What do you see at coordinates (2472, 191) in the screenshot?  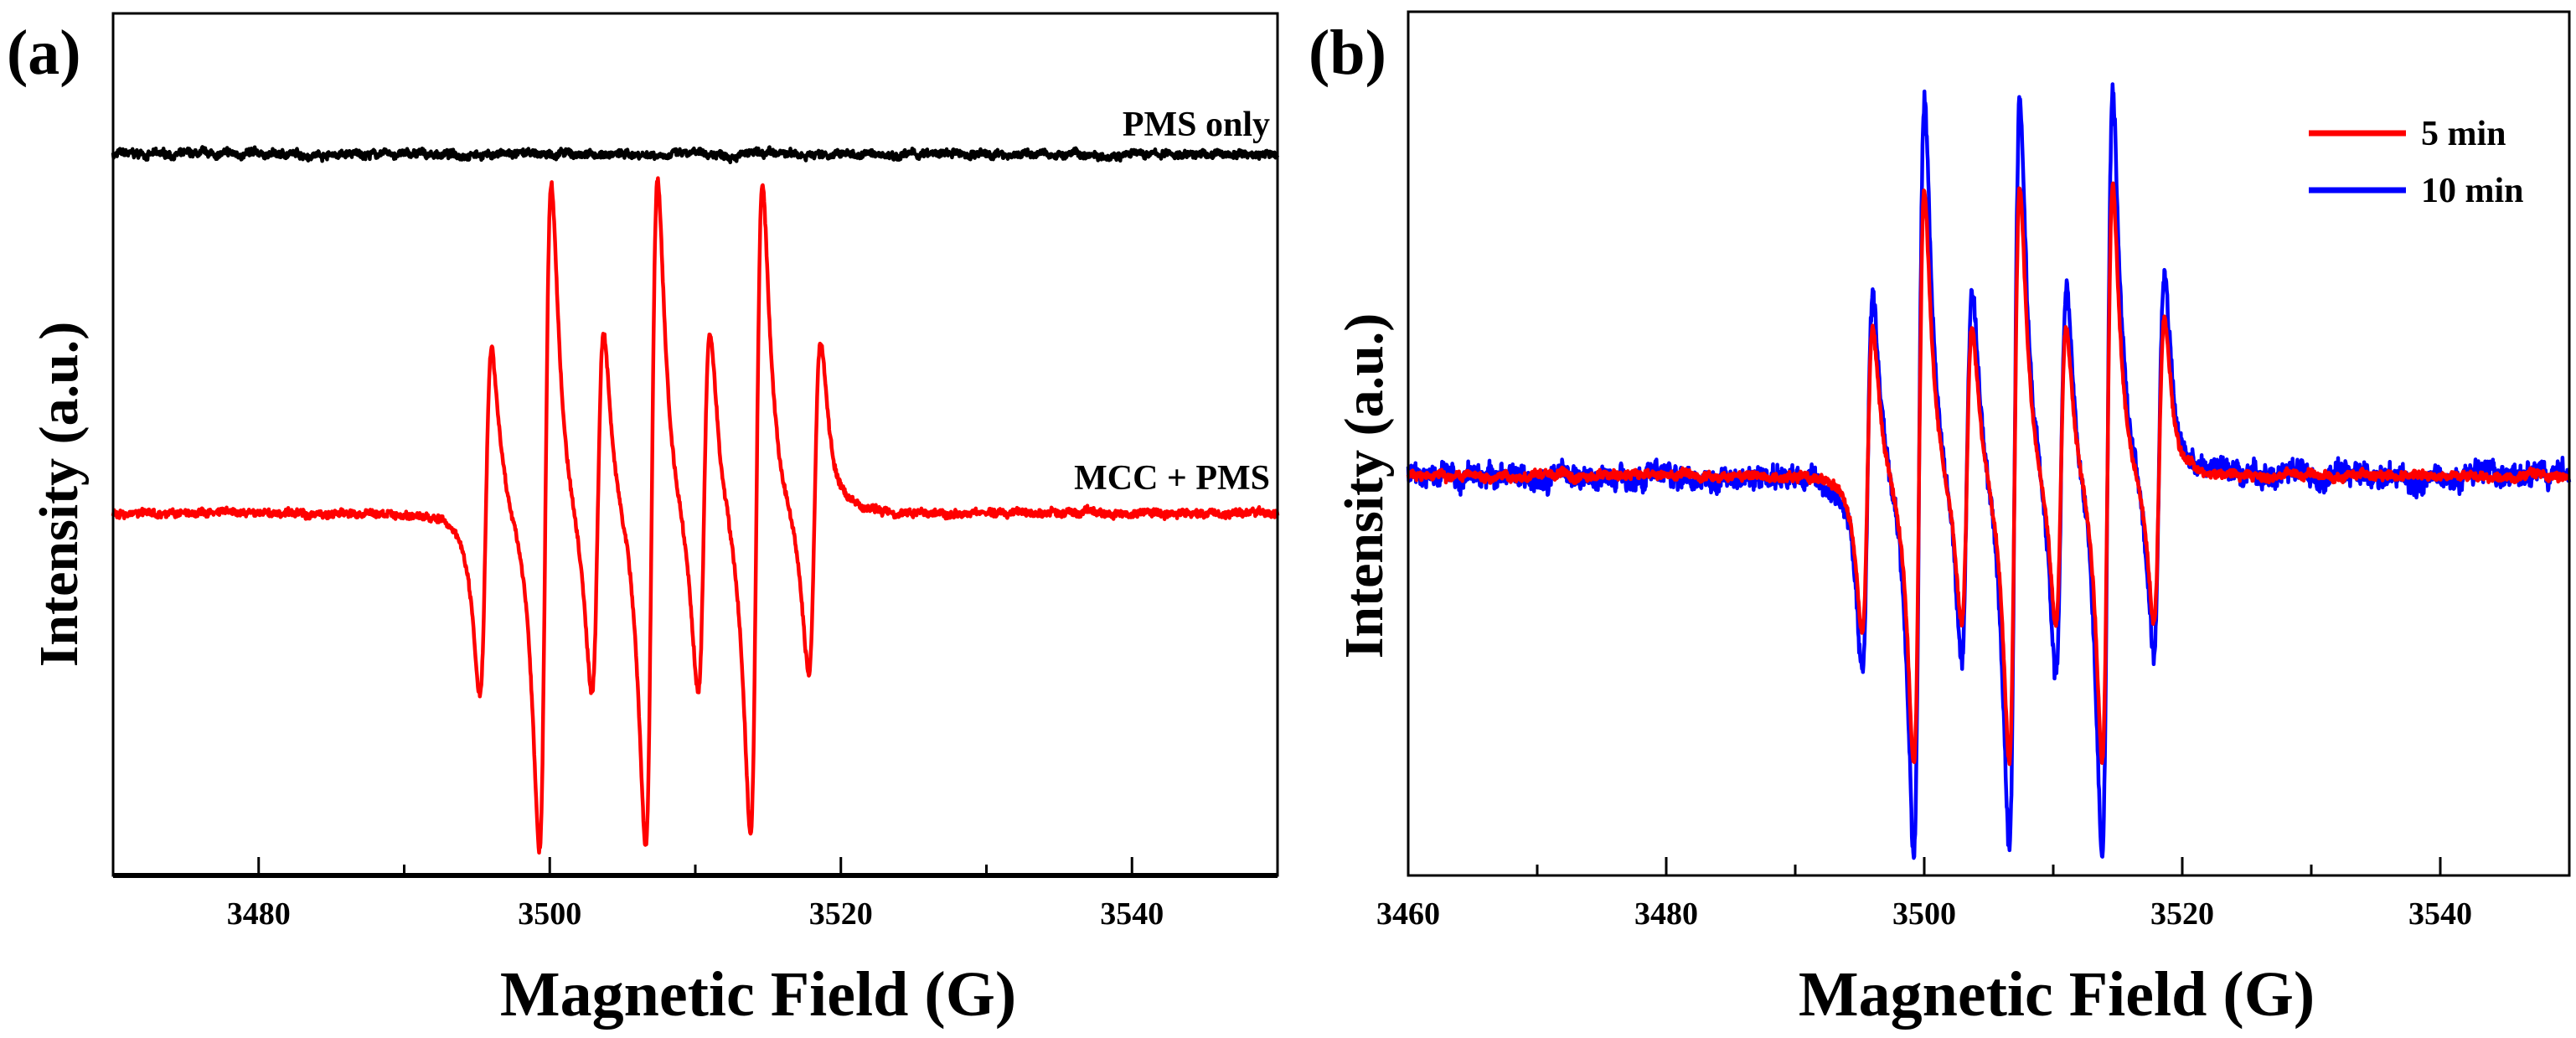 I see `legend-label-10-min: 10 min` at bounding box center [2472, 191].